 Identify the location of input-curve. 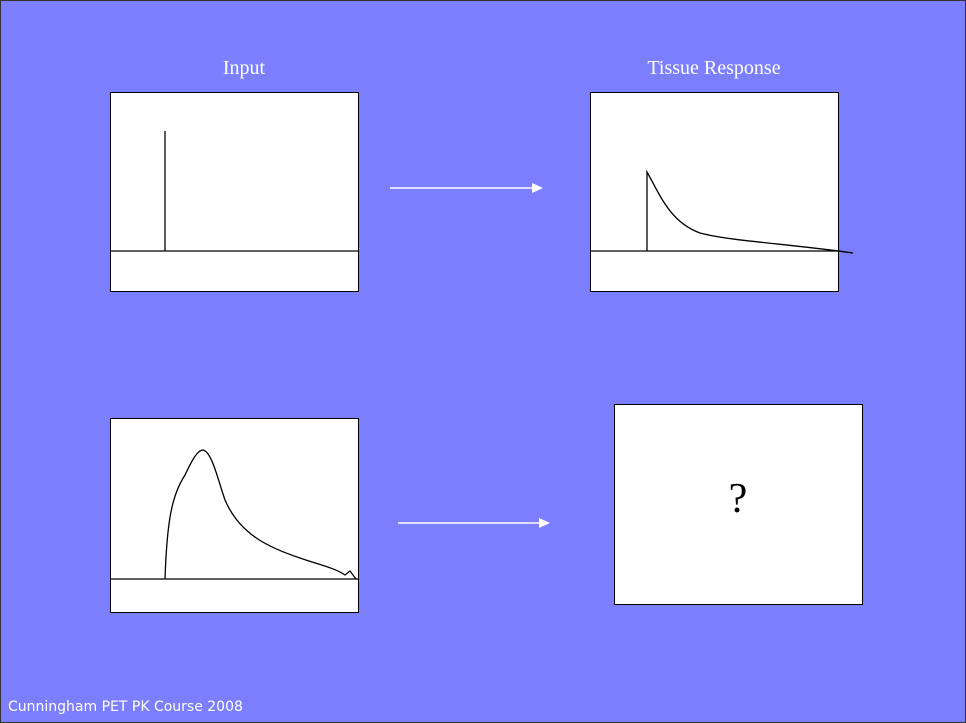
(260, 514).